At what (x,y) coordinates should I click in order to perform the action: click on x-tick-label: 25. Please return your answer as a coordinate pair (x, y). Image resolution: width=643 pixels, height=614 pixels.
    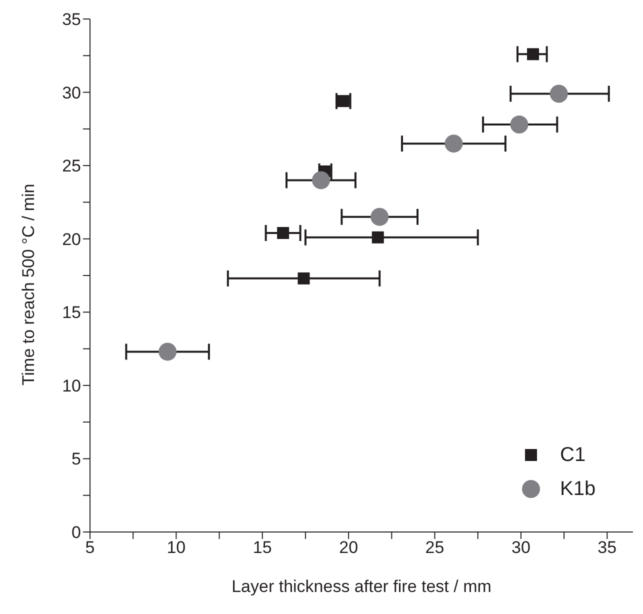
    Looking at the image, I should click on (434, 548).